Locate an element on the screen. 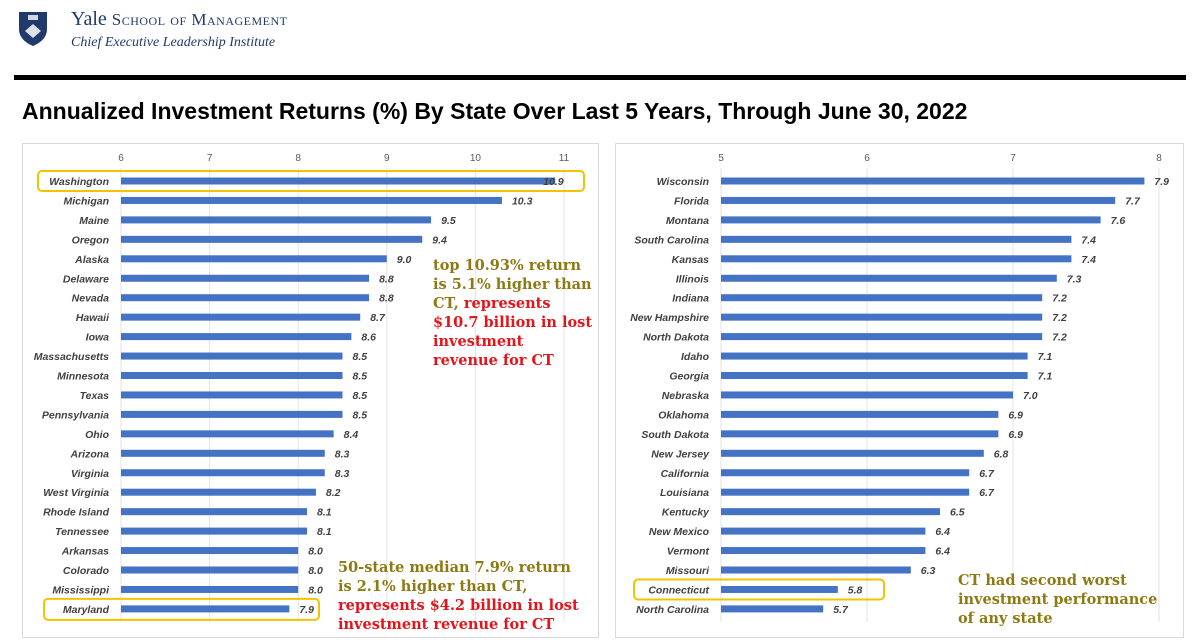  category-label: Maine is located at coordinates (94, 221).